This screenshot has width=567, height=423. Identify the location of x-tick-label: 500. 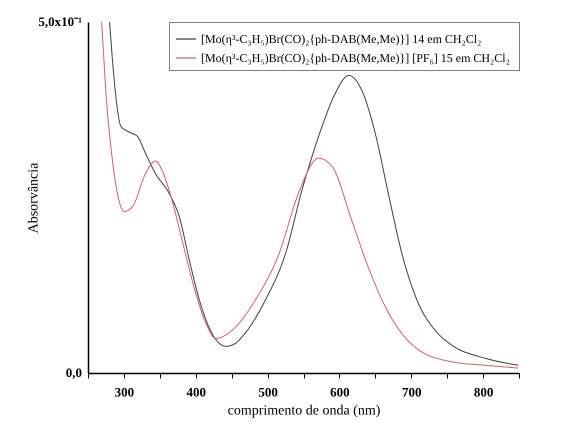
(268, 392).